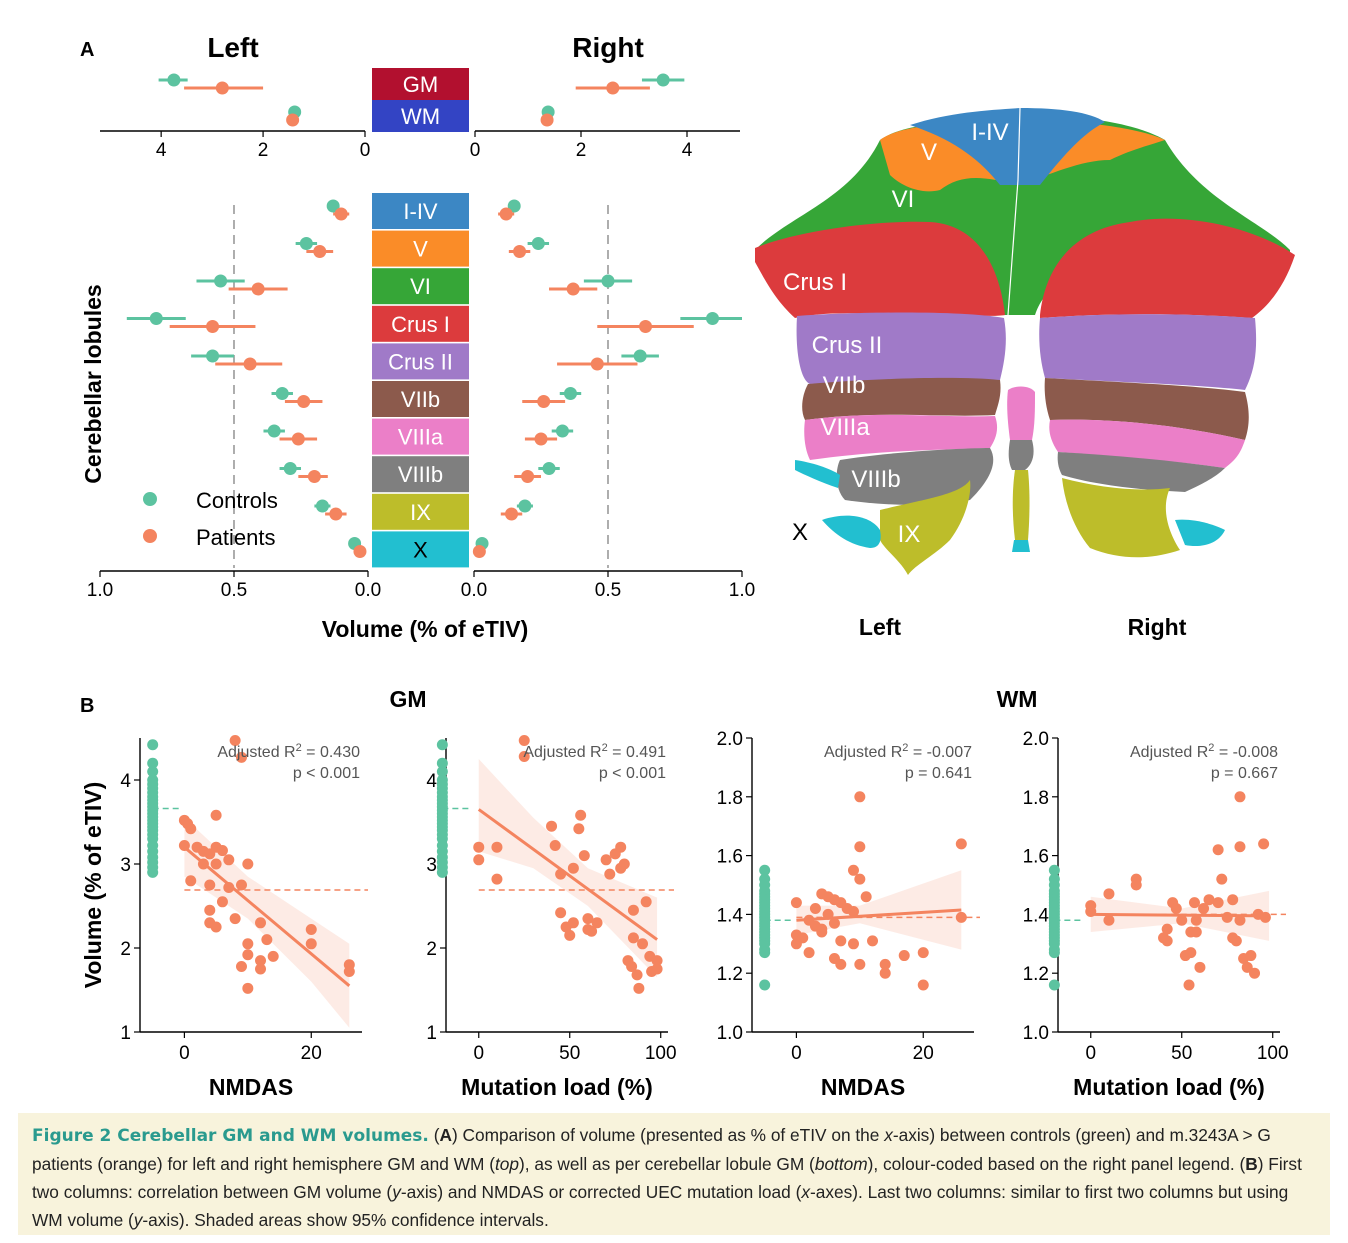 The image size is (1348, 1243). I want to click on annotation-r2-value: = -0.008, so click(1246, 752).